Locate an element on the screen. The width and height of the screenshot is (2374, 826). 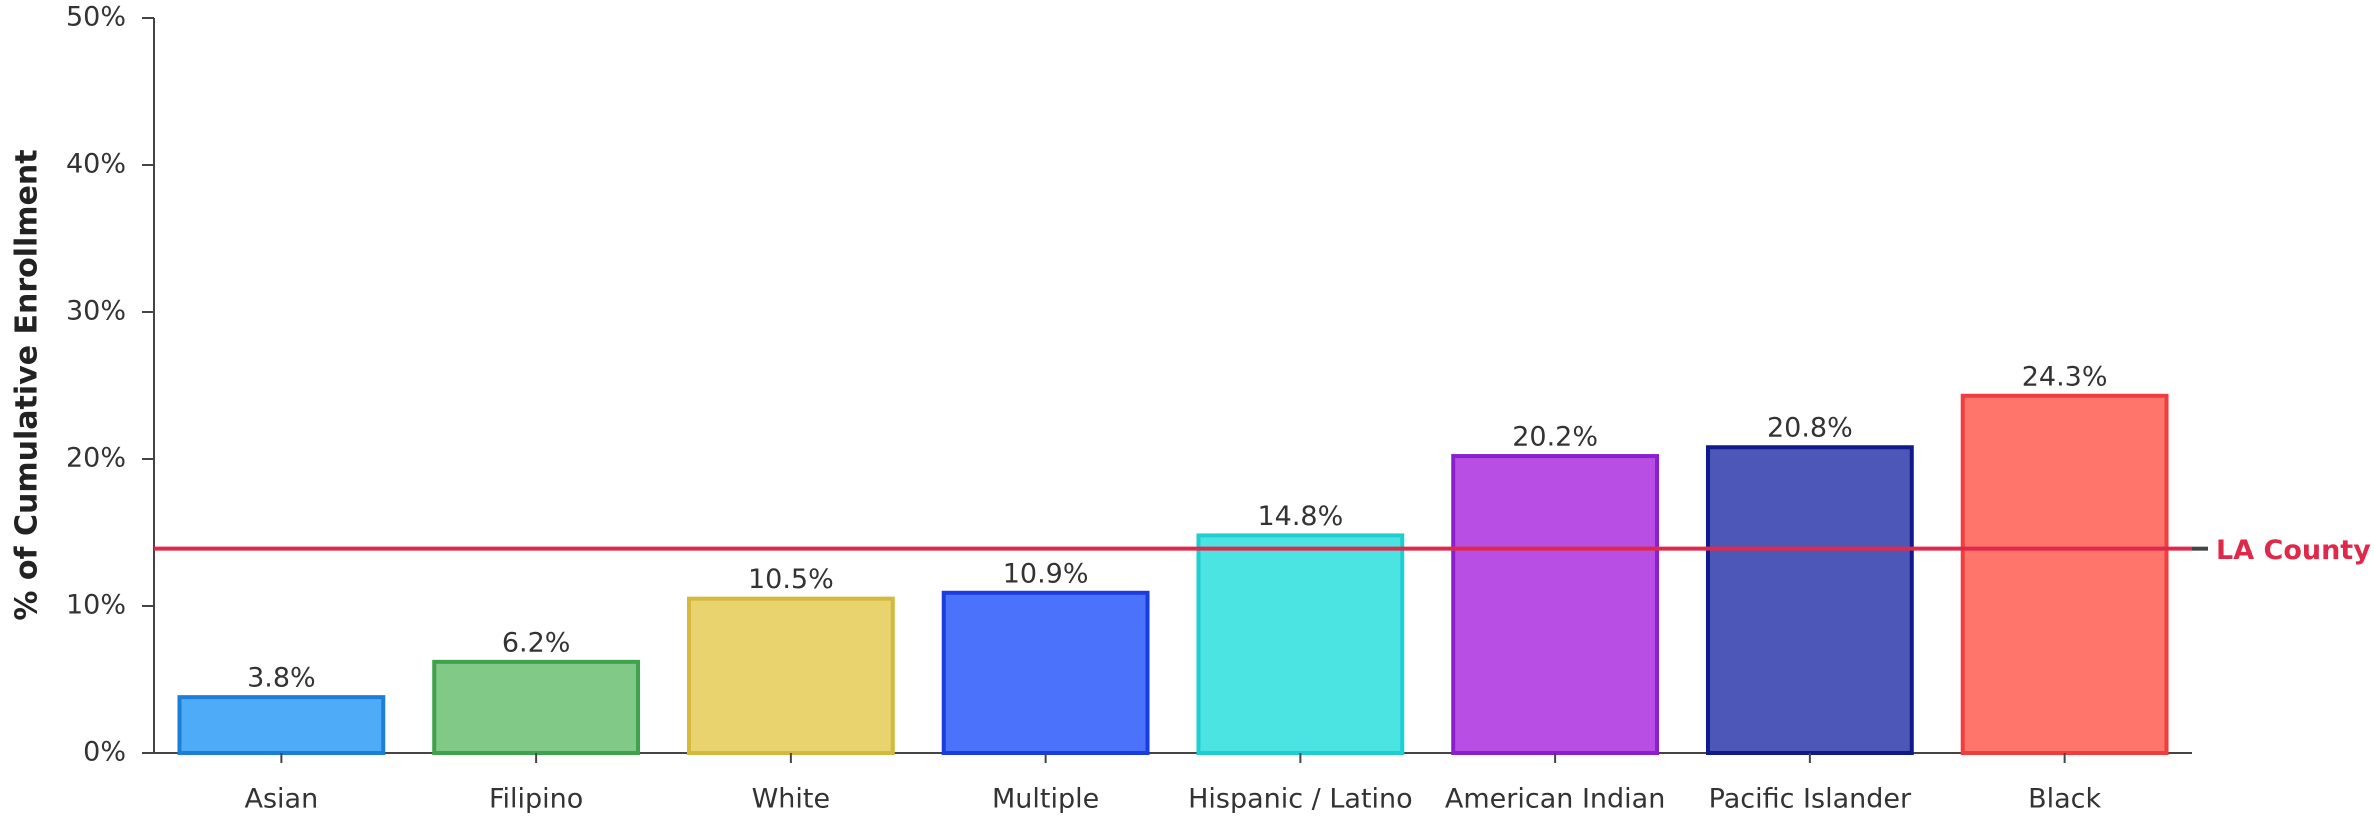
x-tick-label: Pacific Islander is located at coordinates (1810, 799).